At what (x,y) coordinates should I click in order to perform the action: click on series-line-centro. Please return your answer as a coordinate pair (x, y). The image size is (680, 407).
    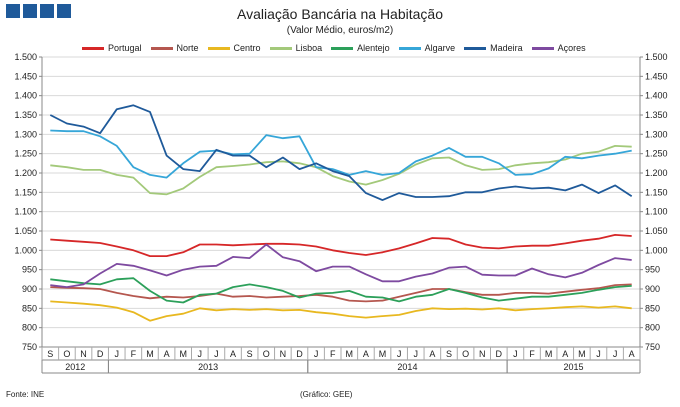
    Looking at the image, I should click on (341, 311).